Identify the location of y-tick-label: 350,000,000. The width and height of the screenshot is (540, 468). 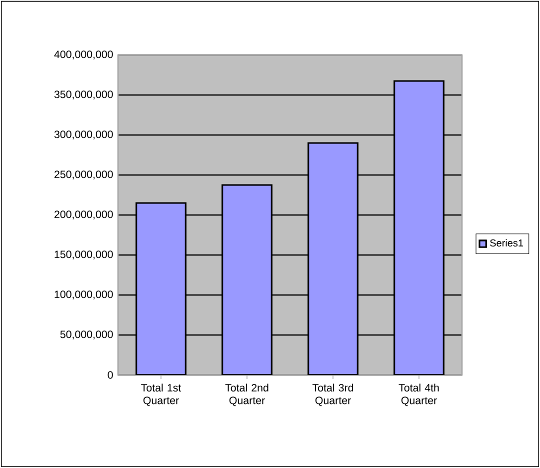
(83, 95).